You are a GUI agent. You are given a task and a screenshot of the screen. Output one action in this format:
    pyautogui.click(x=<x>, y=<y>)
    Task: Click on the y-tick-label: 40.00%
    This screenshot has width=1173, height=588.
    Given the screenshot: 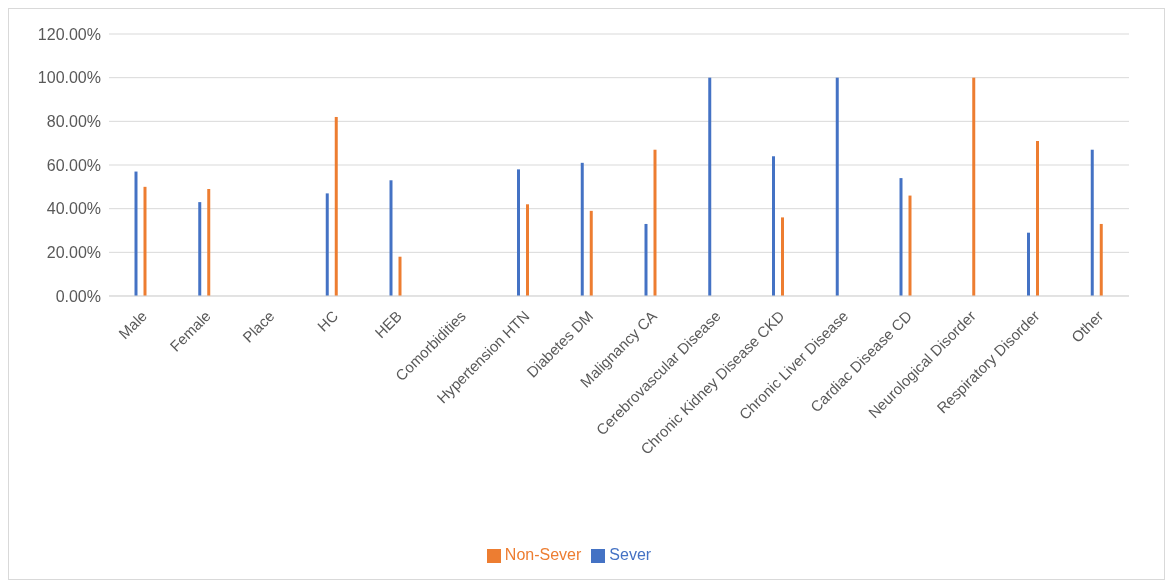 What is the action you would take?
    pyautogui.click(x=73, y=209)
    